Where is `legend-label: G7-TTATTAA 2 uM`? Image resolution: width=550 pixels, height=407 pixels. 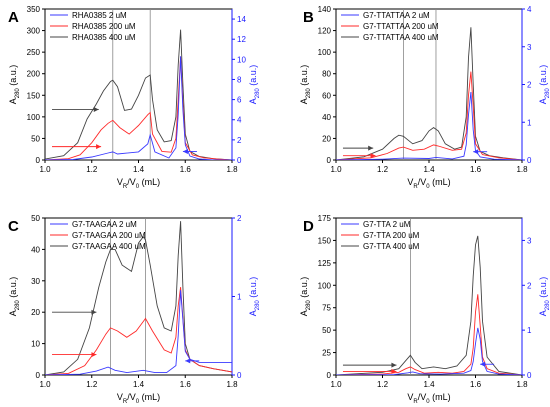 legend-label: G7-TTATTAA 2 uM is located at coordinates (396, 15).